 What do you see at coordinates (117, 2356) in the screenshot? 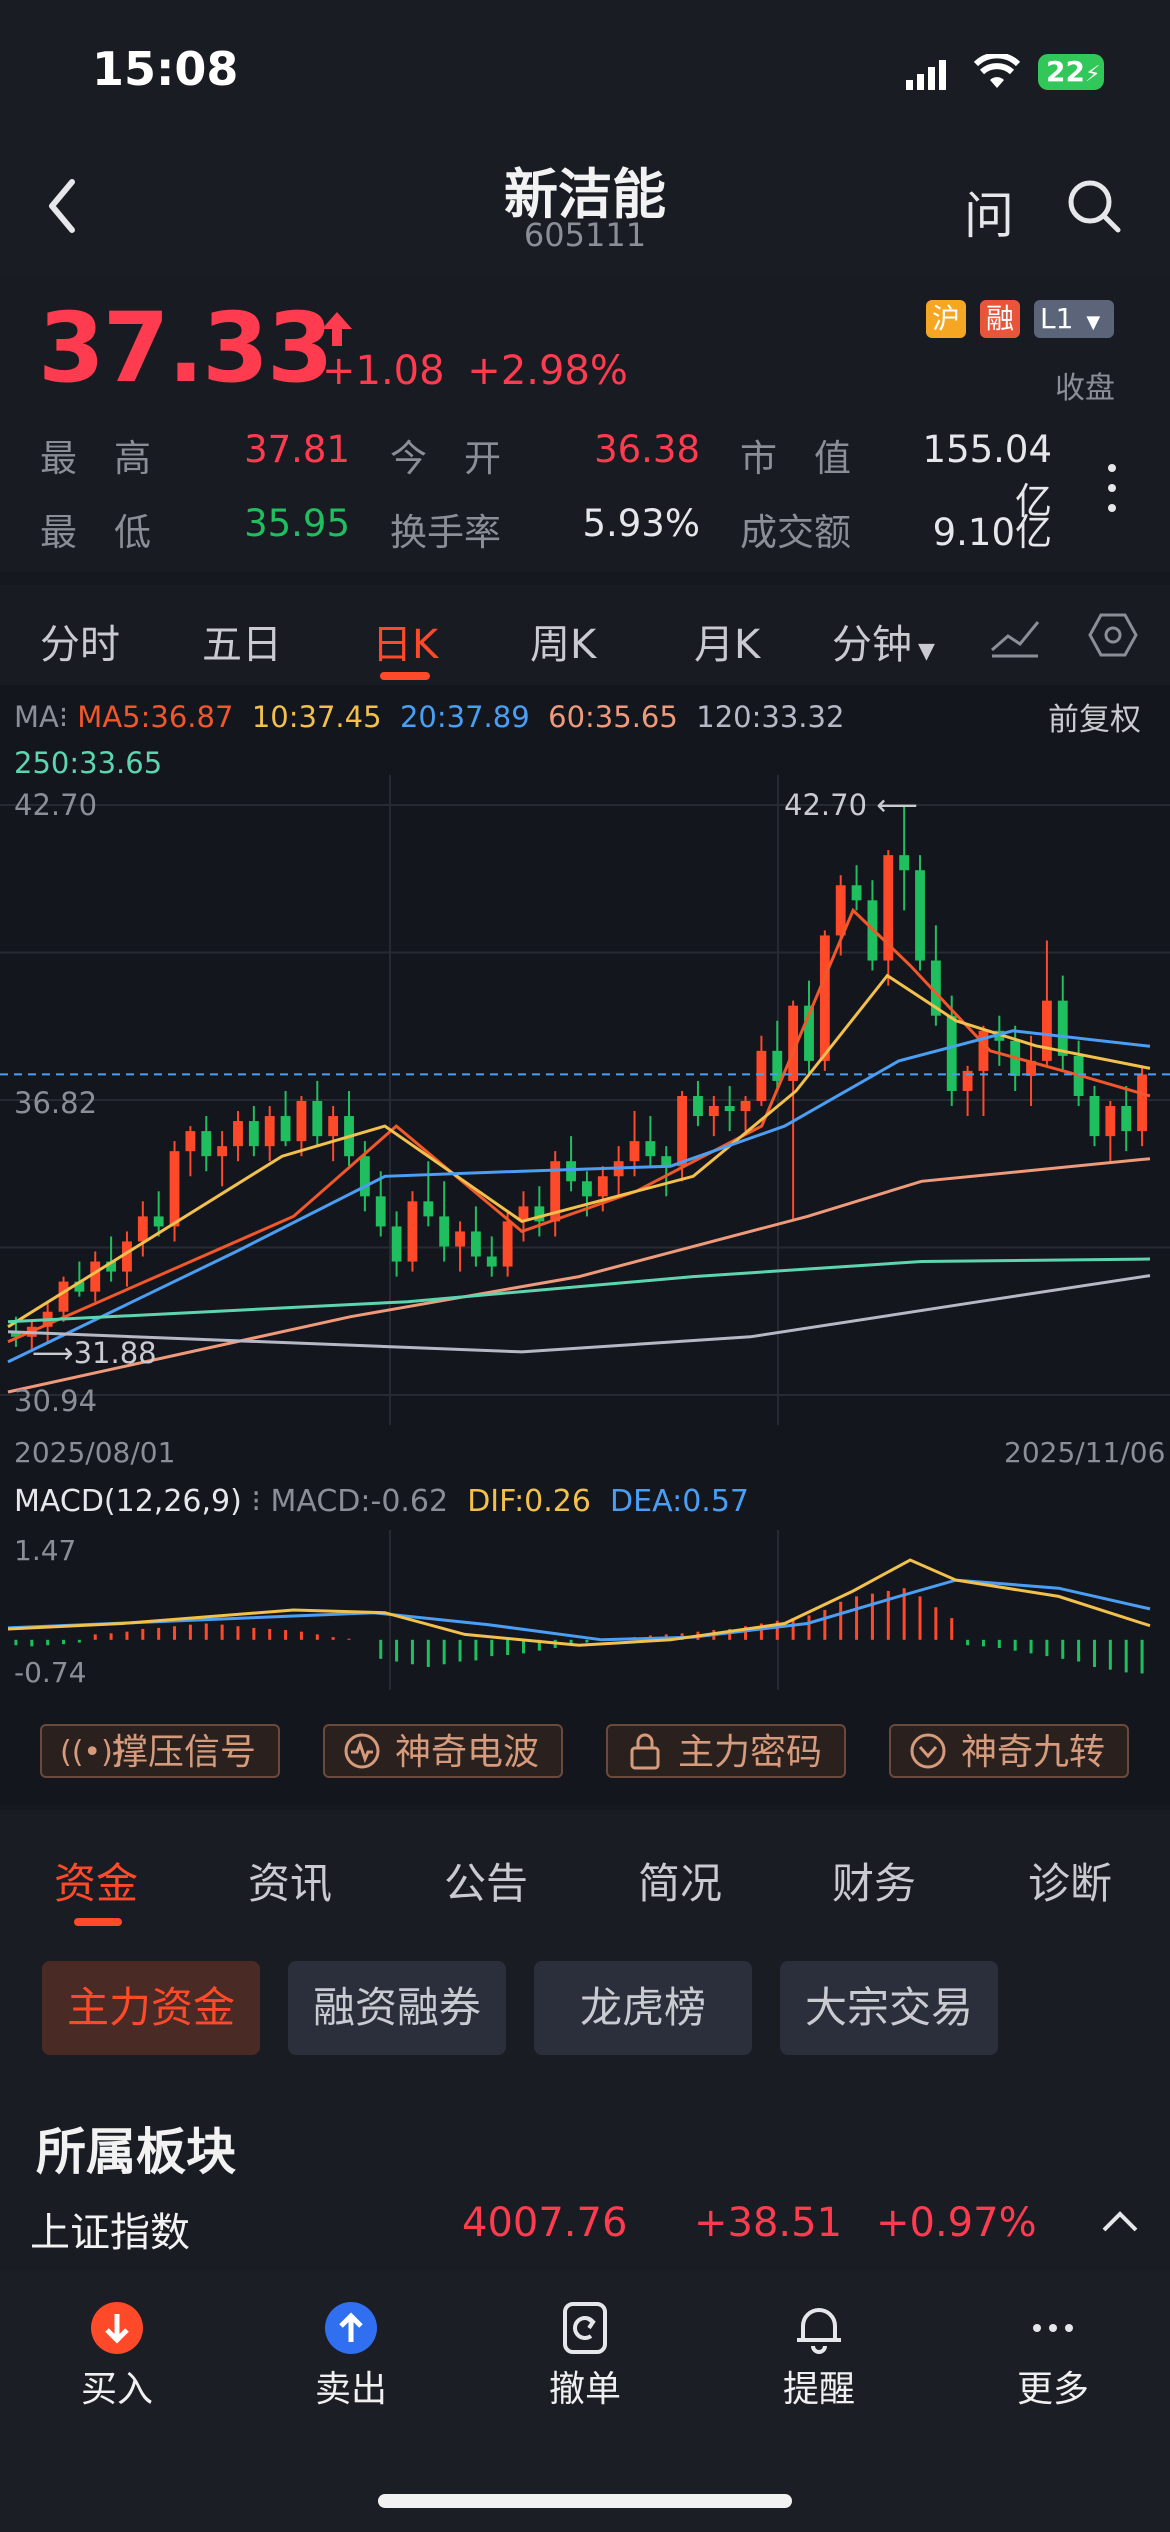
I see `nav-buy: 买入` at bounding box center [117, 2356].